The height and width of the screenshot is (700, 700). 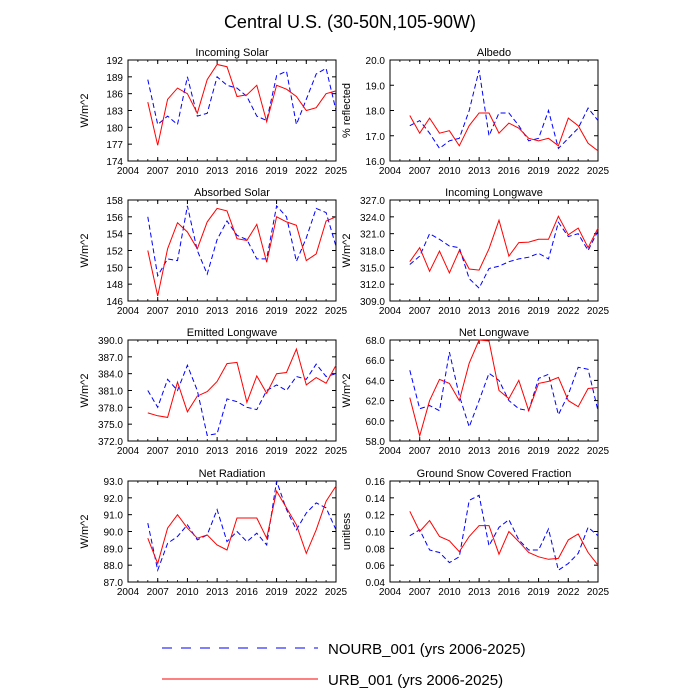 What do you see at coordinates (376, 361) in the screenshot?
I see `y-tick-label: 66.0` at bounding box center [376, 361].